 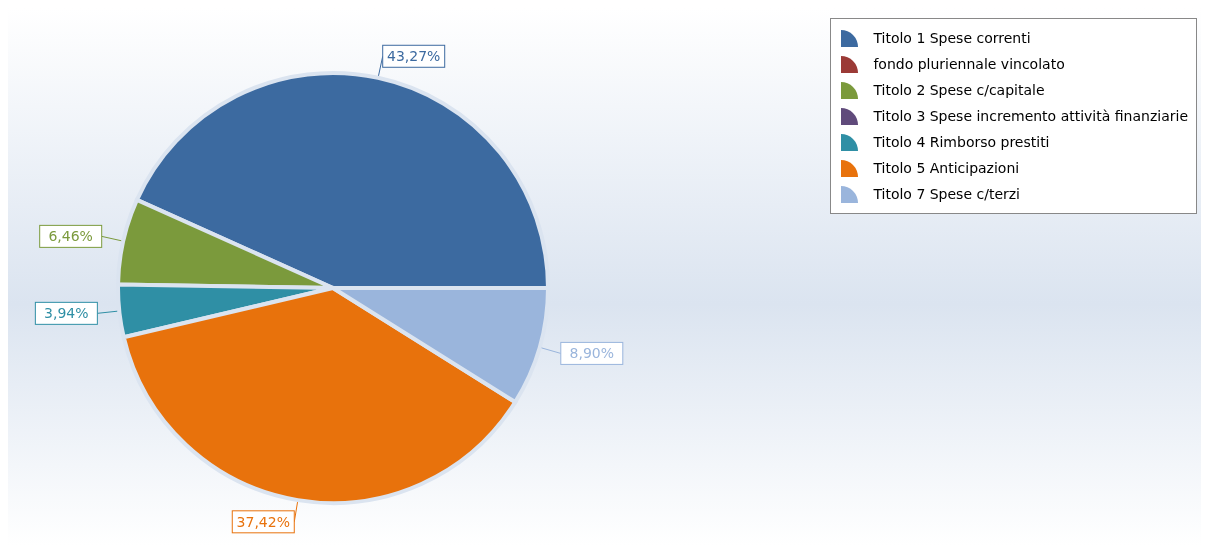 What do you see at coordinates (70, 236) in the screenshot?
I see `data-label: 6,46%` at bounding box center [70, 236].